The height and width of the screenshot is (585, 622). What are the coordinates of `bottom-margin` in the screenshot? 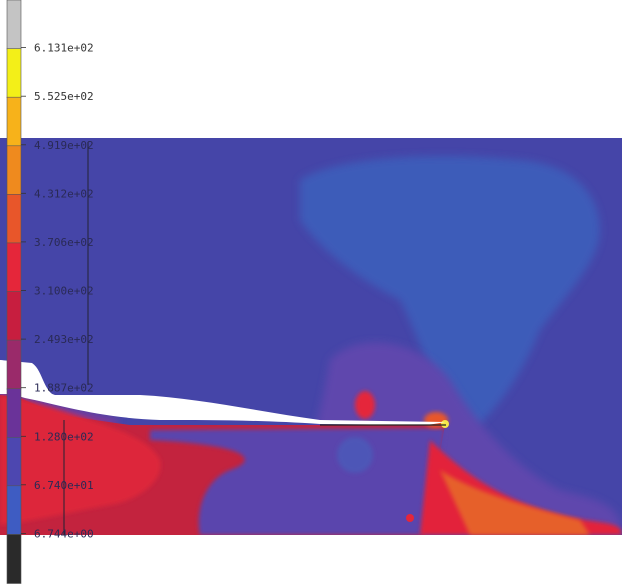 It's located at (311, 560).